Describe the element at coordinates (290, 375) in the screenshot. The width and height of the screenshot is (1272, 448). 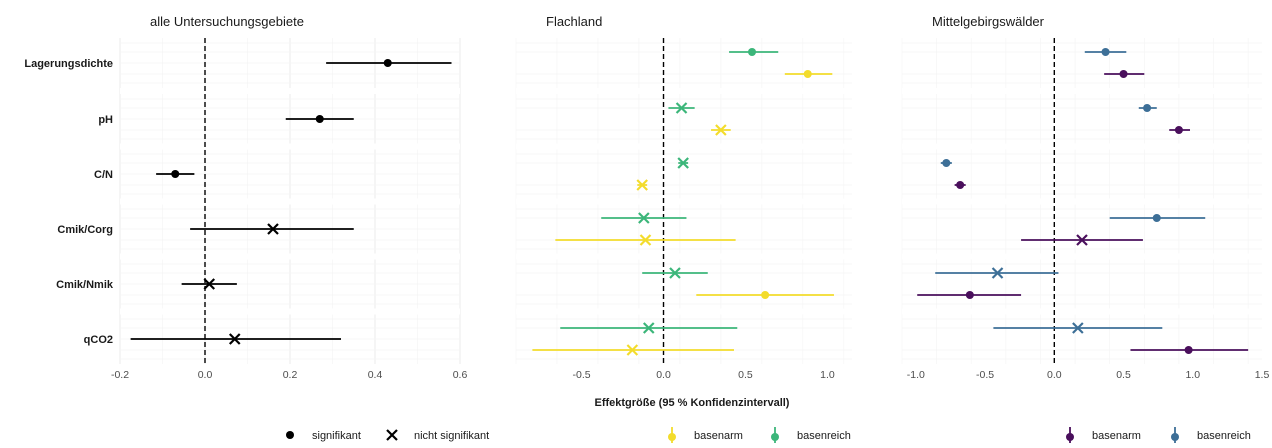
I see `x-tick-label: 0.2` at that location.